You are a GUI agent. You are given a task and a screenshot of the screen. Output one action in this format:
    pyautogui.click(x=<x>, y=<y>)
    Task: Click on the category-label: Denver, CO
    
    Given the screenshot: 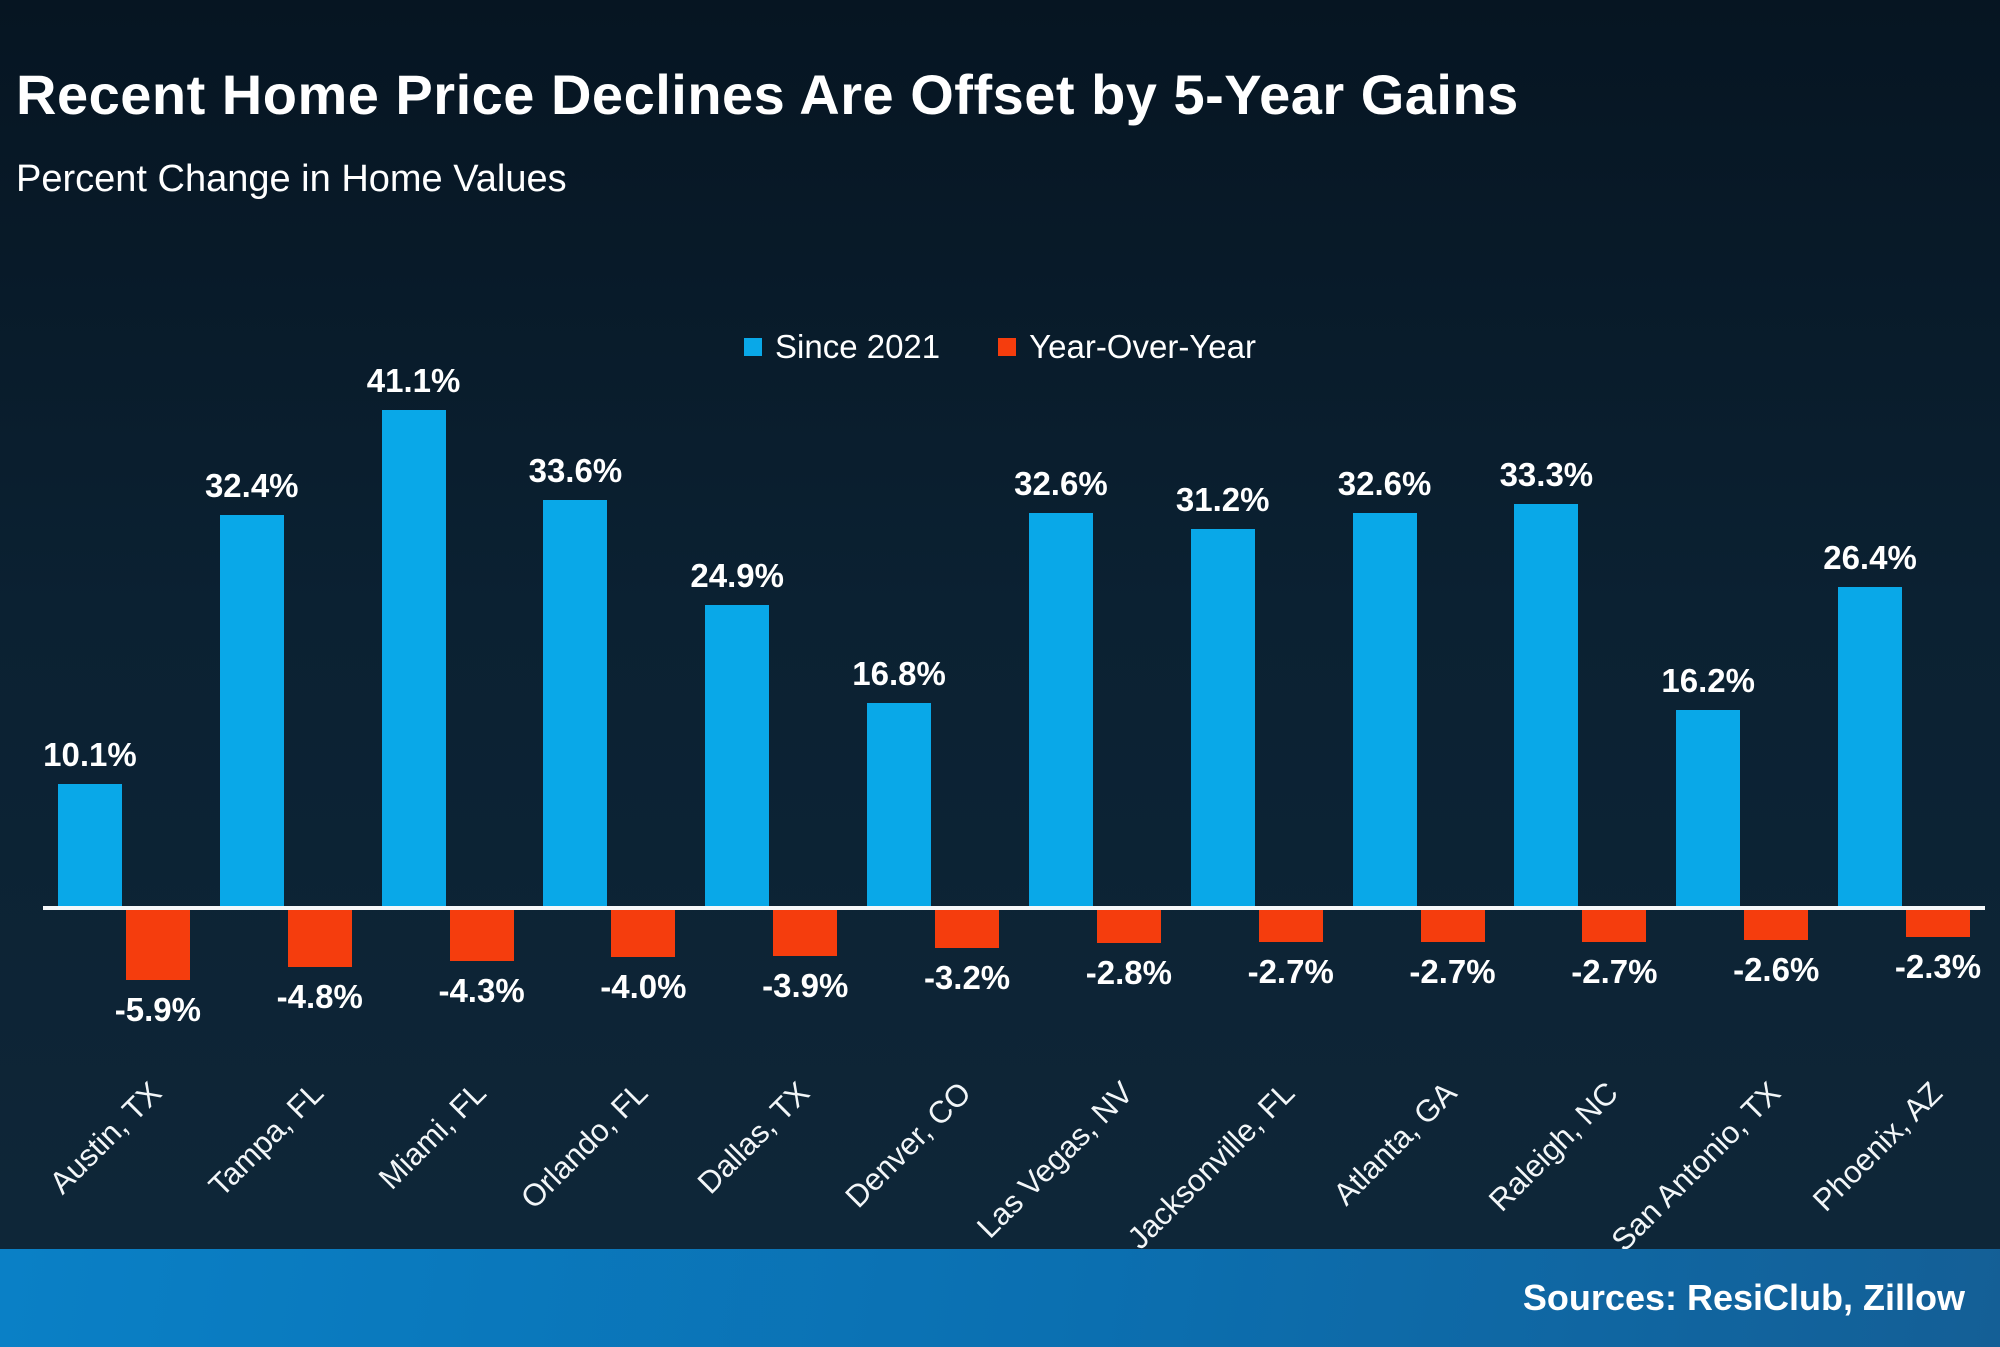 What is the action you would take?
    pyautogui.click(x=908, y=1145)
    